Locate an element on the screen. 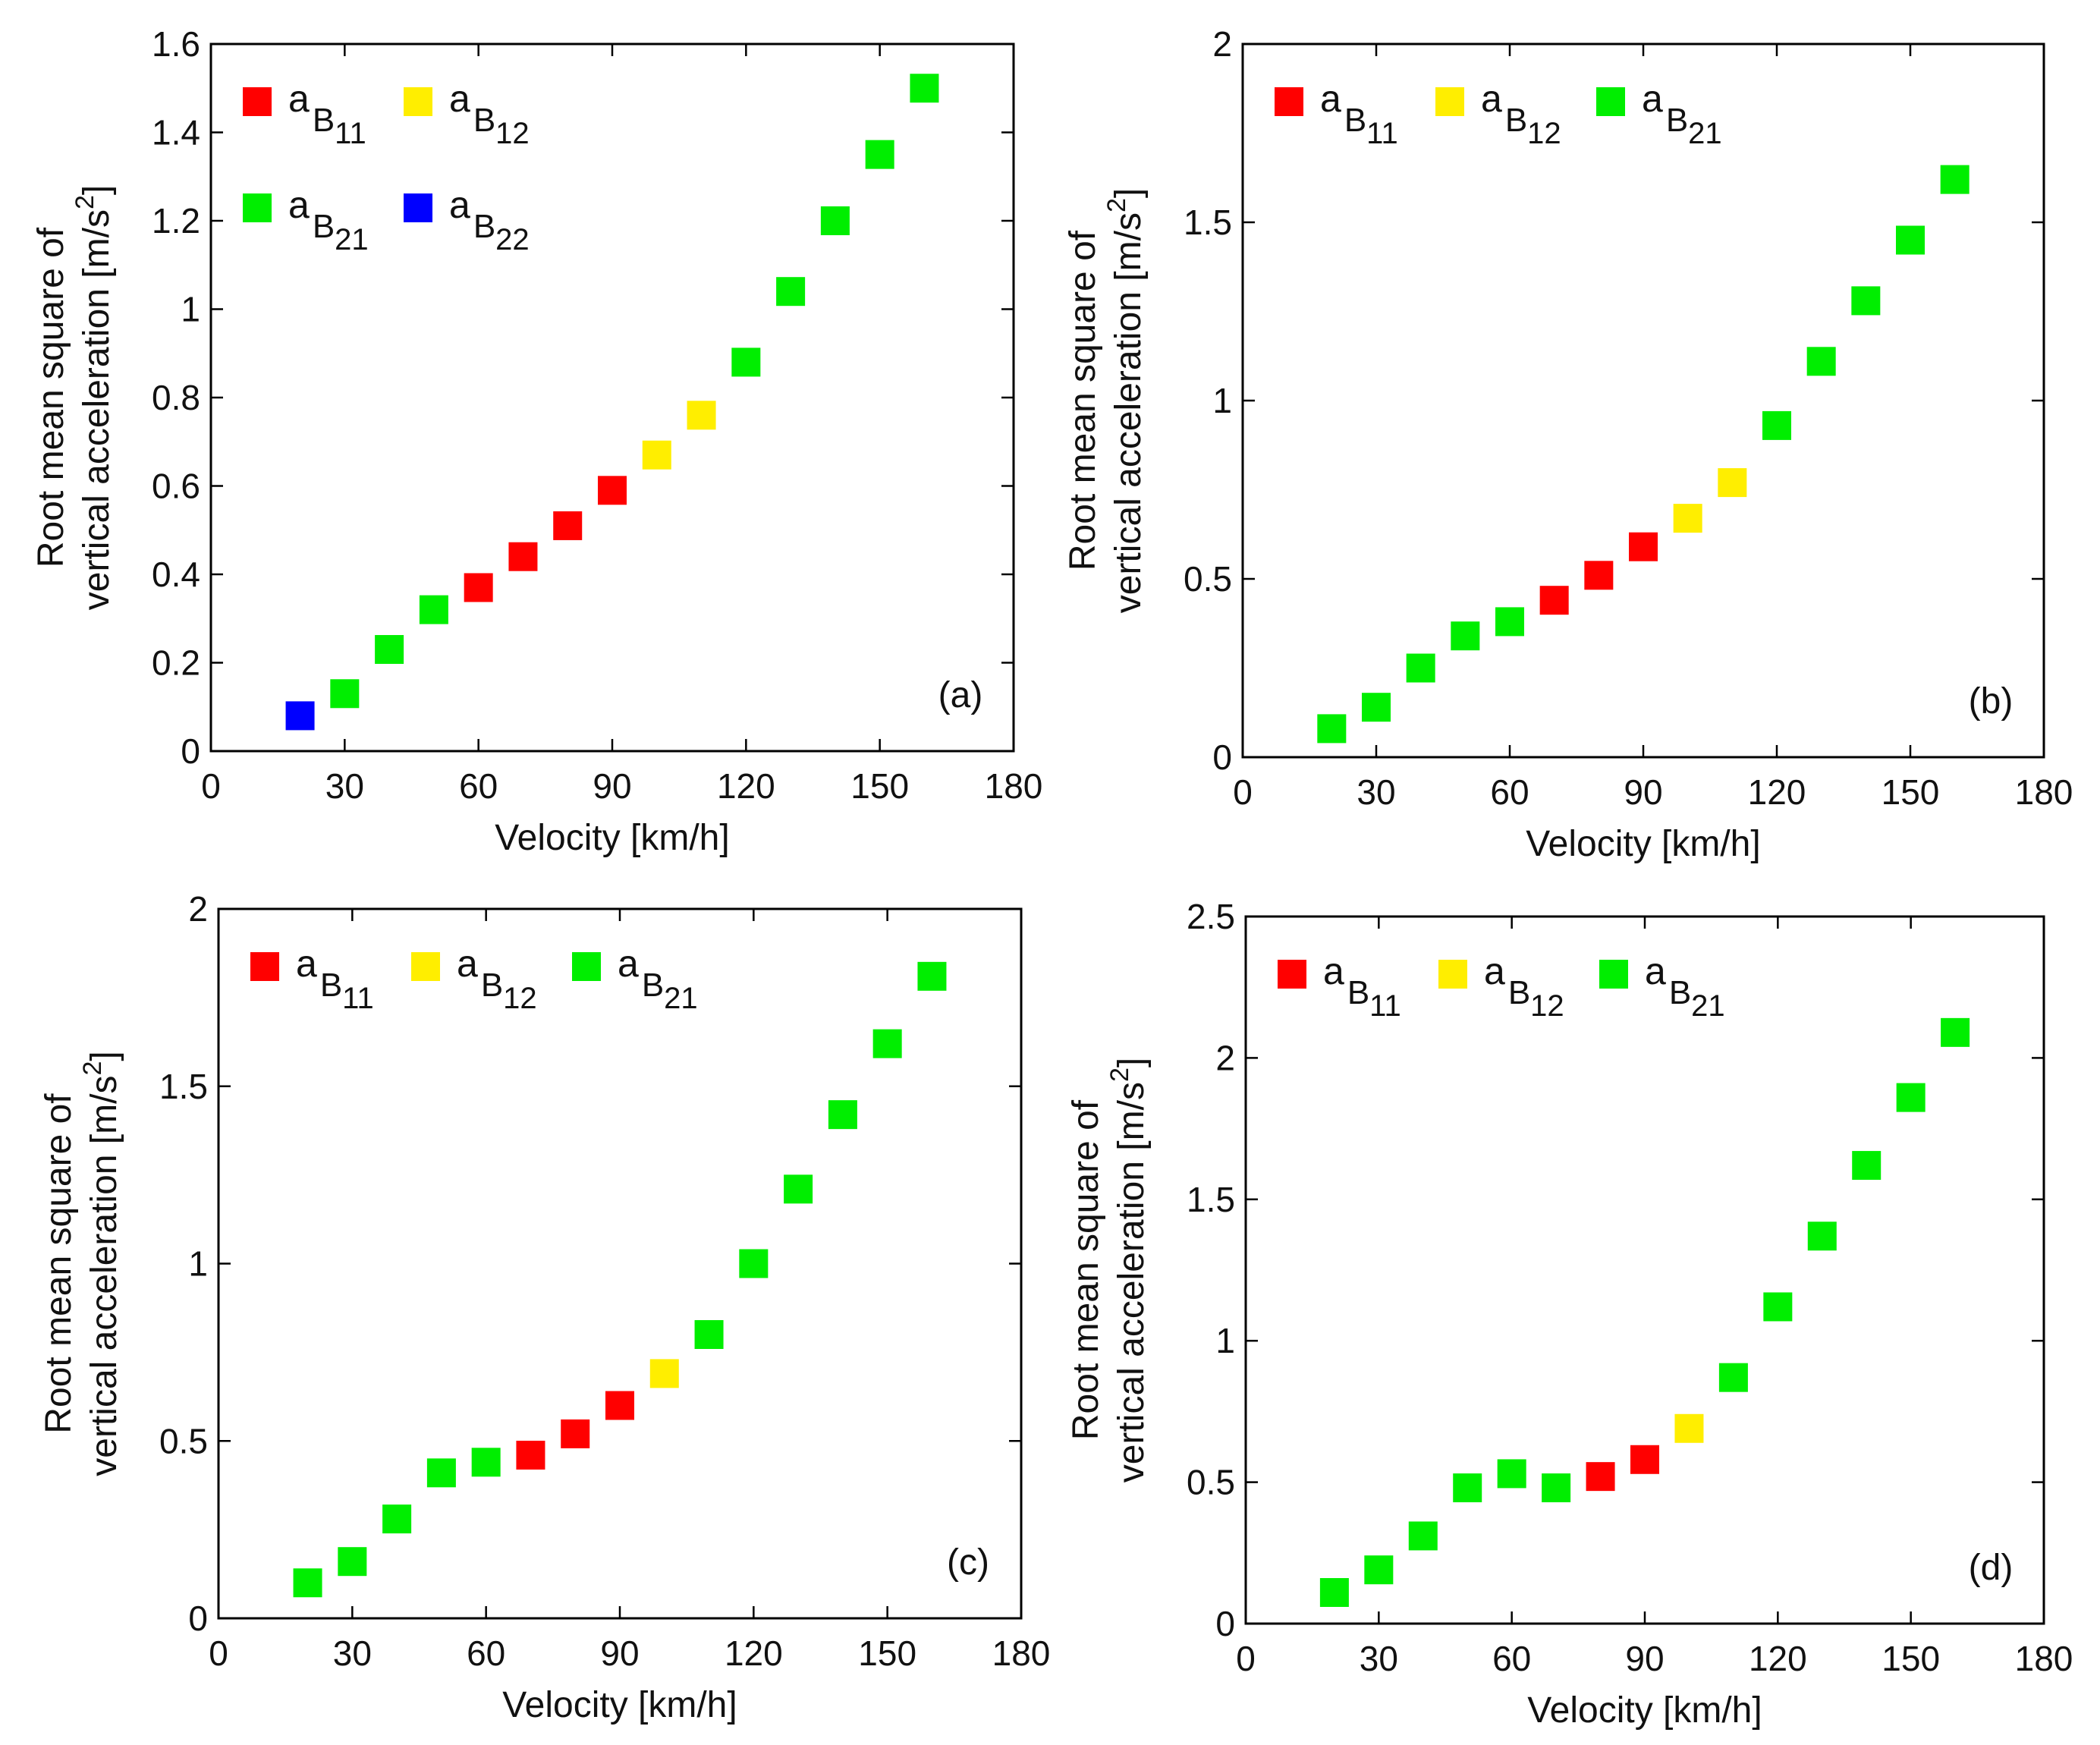  x-tick-label: 90 is located at coordinates (619, 1653).